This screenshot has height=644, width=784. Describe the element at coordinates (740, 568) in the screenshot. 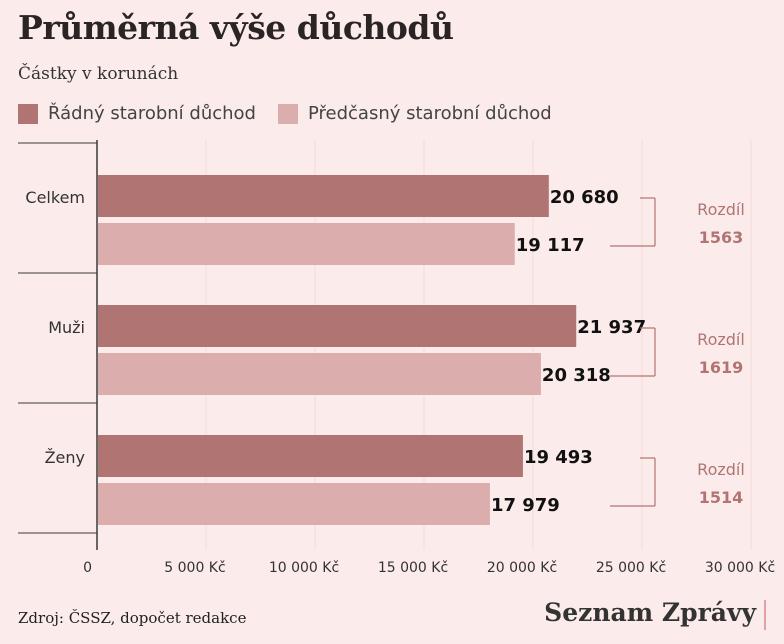

I see `x-tick-label: 30 000 Kč` at that location.